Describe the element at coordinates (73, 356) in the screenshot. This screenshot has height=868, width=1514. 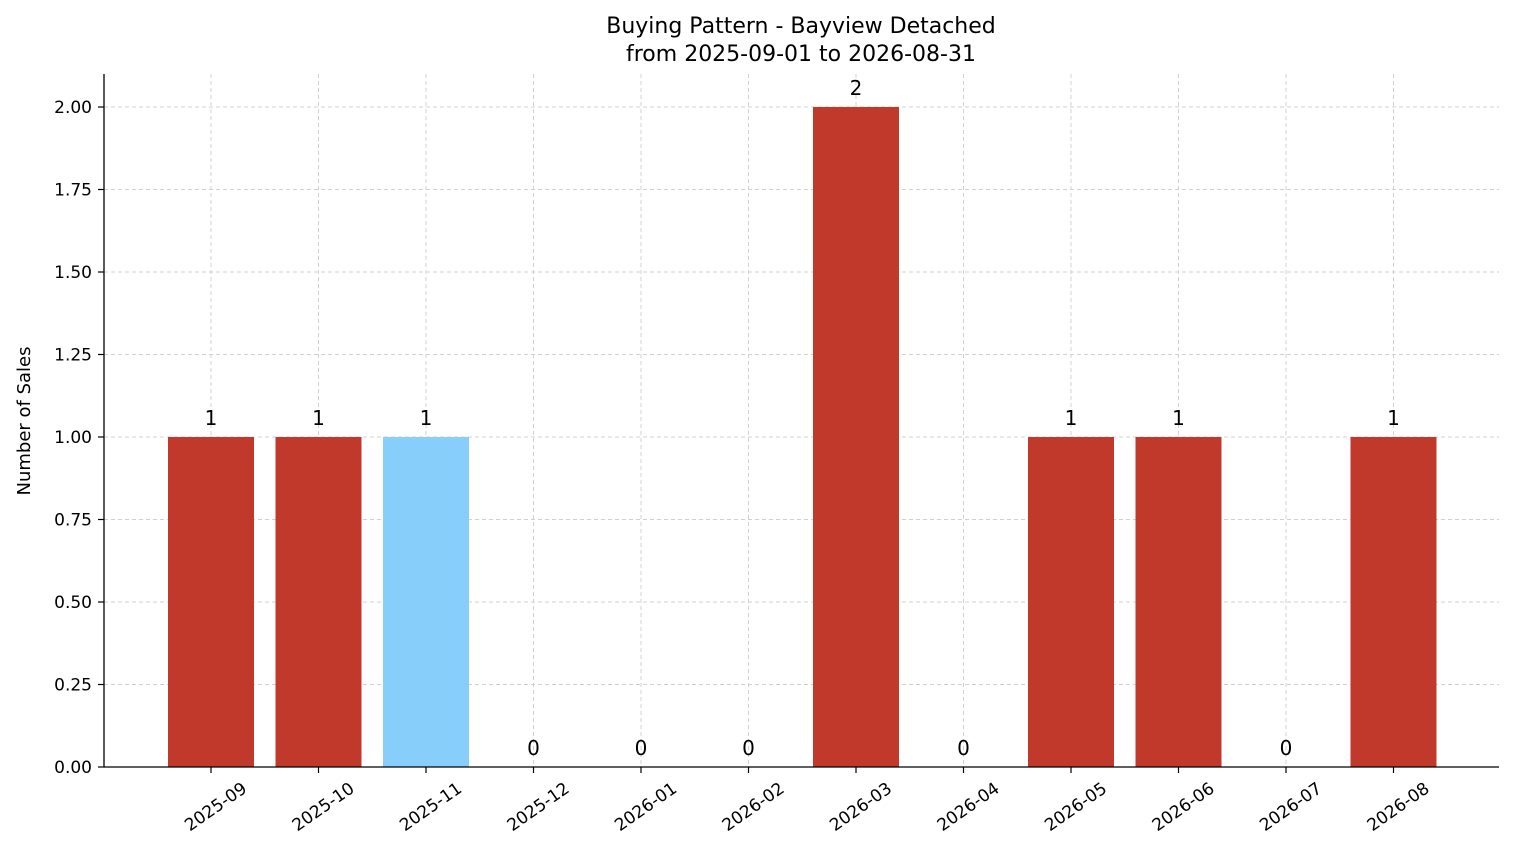
I see `y-tick-label: 1.25` at that location.